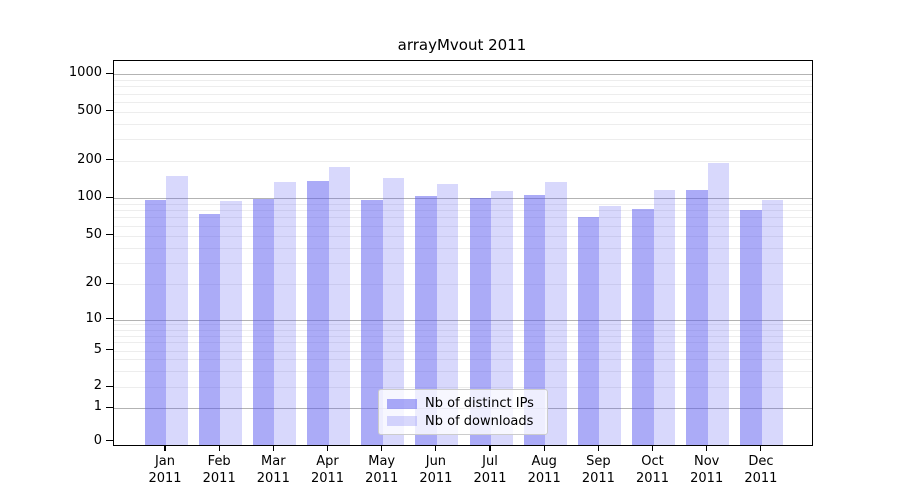 This screenshot has height=500, width=900. Describe the element at coordinates (462, 45) in the screenshot. I see `chart-title: arrayMvout 2011` at that location.